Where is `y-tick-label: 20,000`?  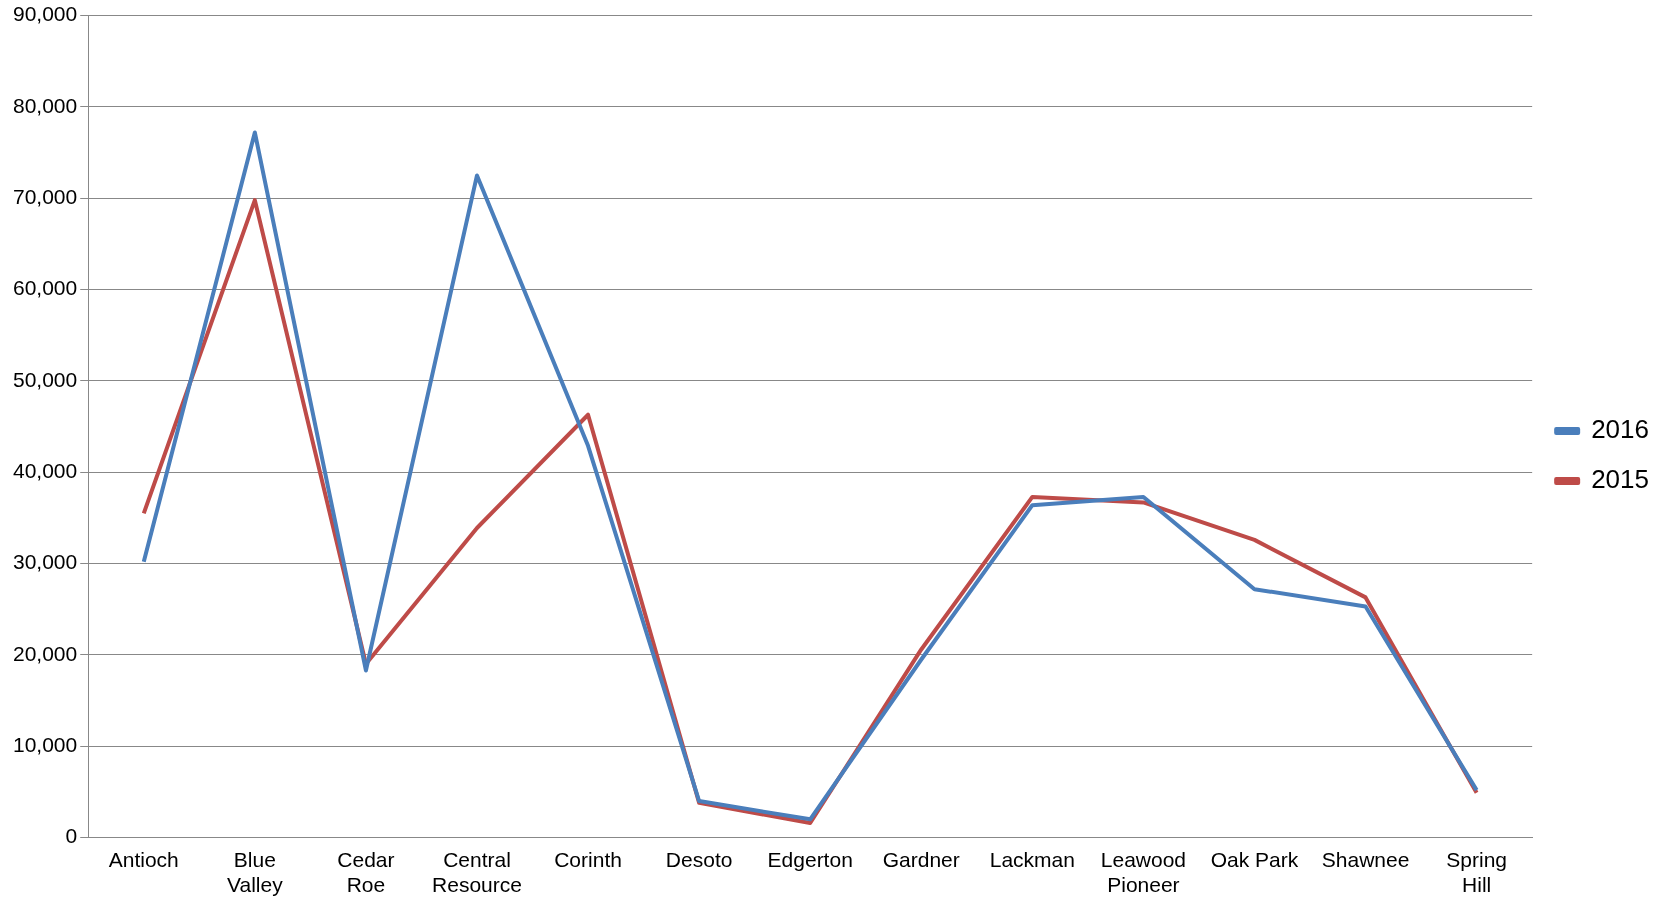
y-tick-label: 20,000 is located at coordinates (45, 653).